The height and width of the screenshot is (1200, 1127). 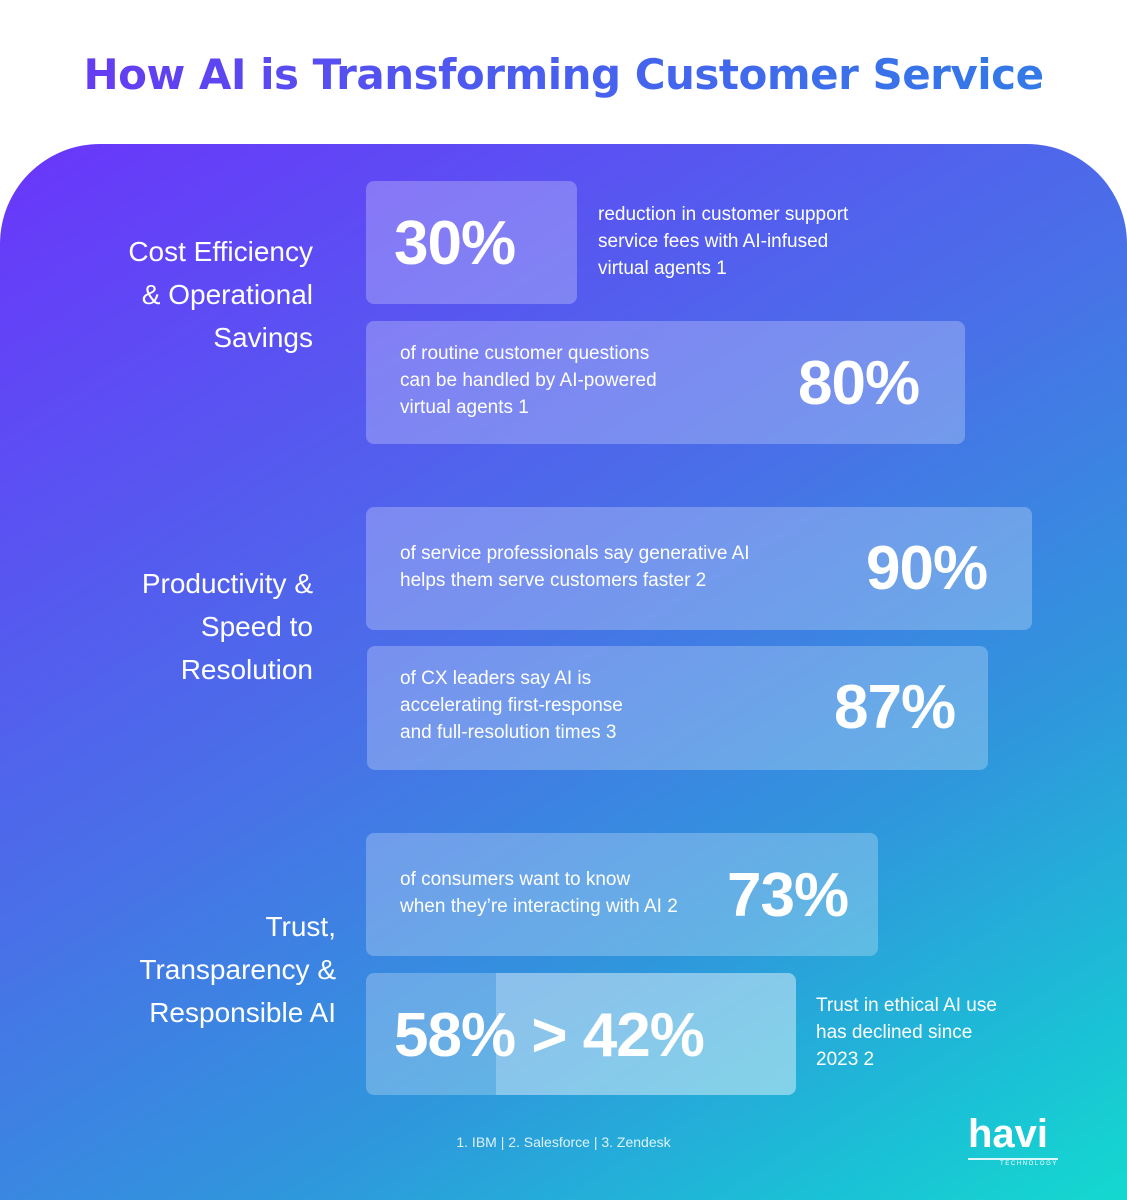 I want to click on stat-card-42-overlay, so click(x=646, y=1034).